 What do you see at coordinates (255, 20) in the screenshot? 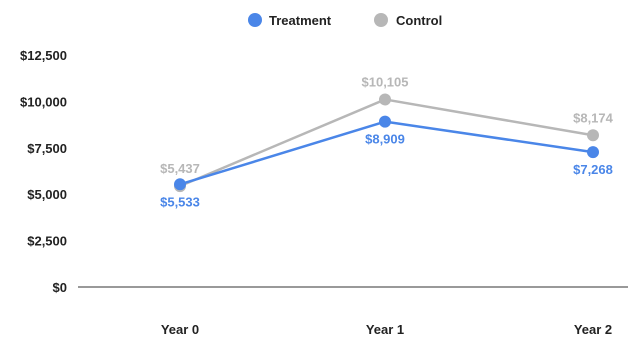
I see `legend-swatch-treatment` at bounding box center [255, 20].